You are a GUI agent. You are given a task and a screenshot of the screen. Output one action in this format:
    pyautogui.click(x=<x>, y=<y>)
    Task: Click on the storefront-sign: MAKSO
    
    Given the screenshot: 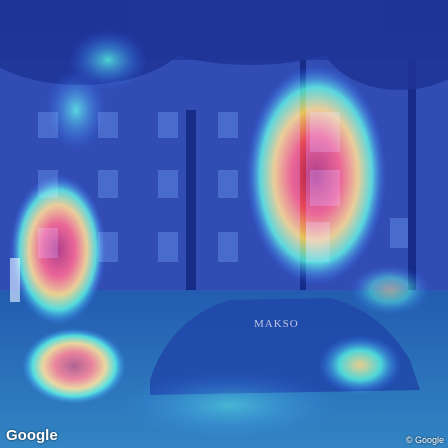 What is the action you would take?
    pyautogui.click(x=276, y=324)
    